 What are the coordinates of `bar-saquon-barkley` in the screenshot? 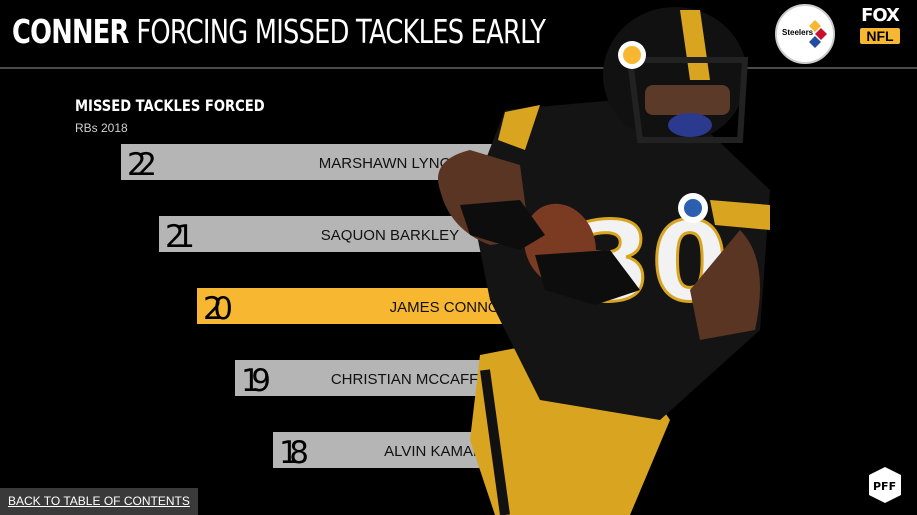 It's located at (337, 234).